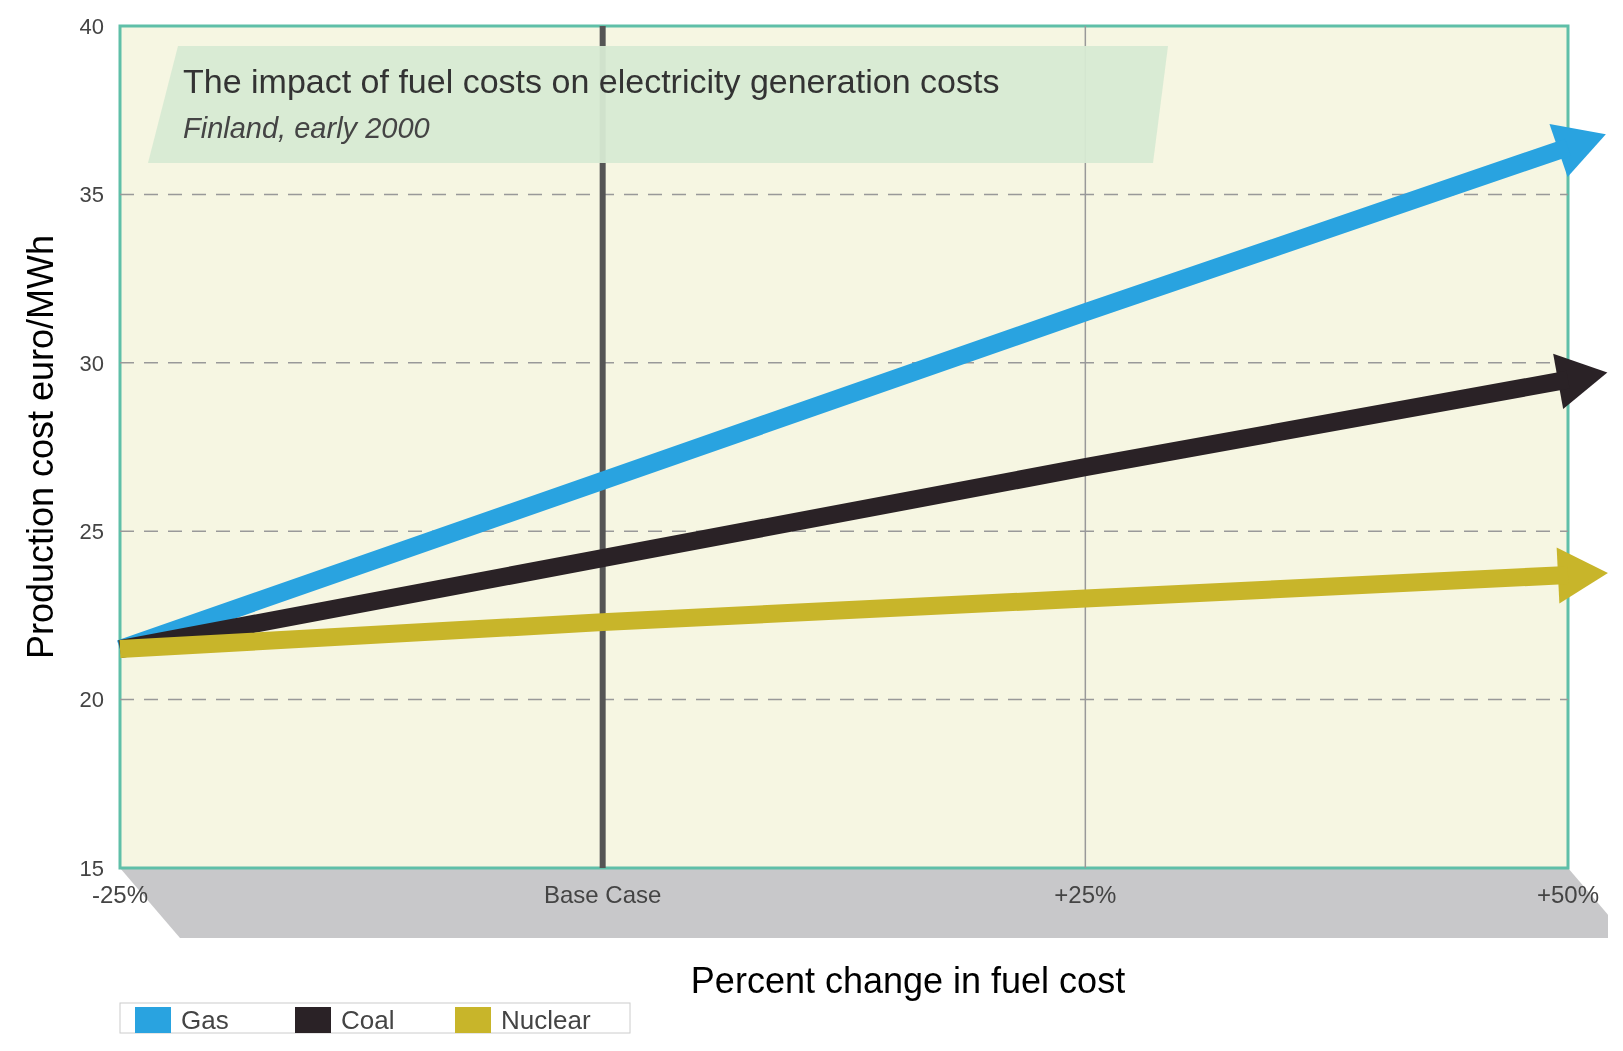  I want to click on y-tick-label: 20, so click(91, 700).